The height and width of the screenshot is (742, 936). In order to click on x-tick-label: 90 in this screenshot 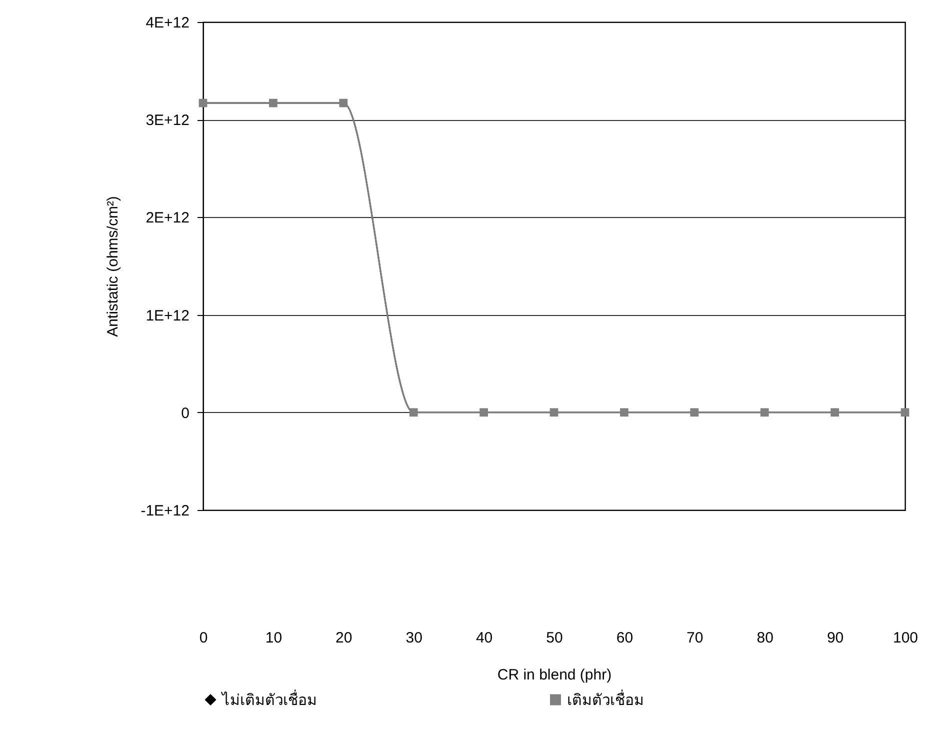, I will do `click(835, 638)`.